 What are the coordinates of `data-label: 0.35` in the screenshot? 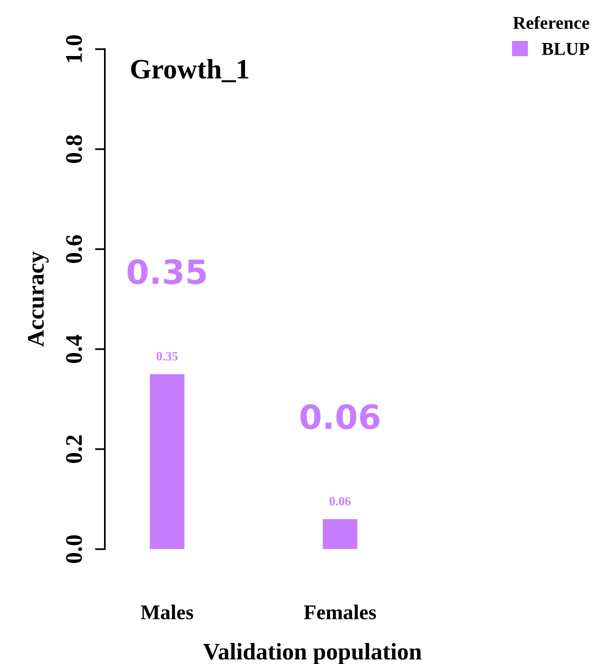 It's located at (167, 356).